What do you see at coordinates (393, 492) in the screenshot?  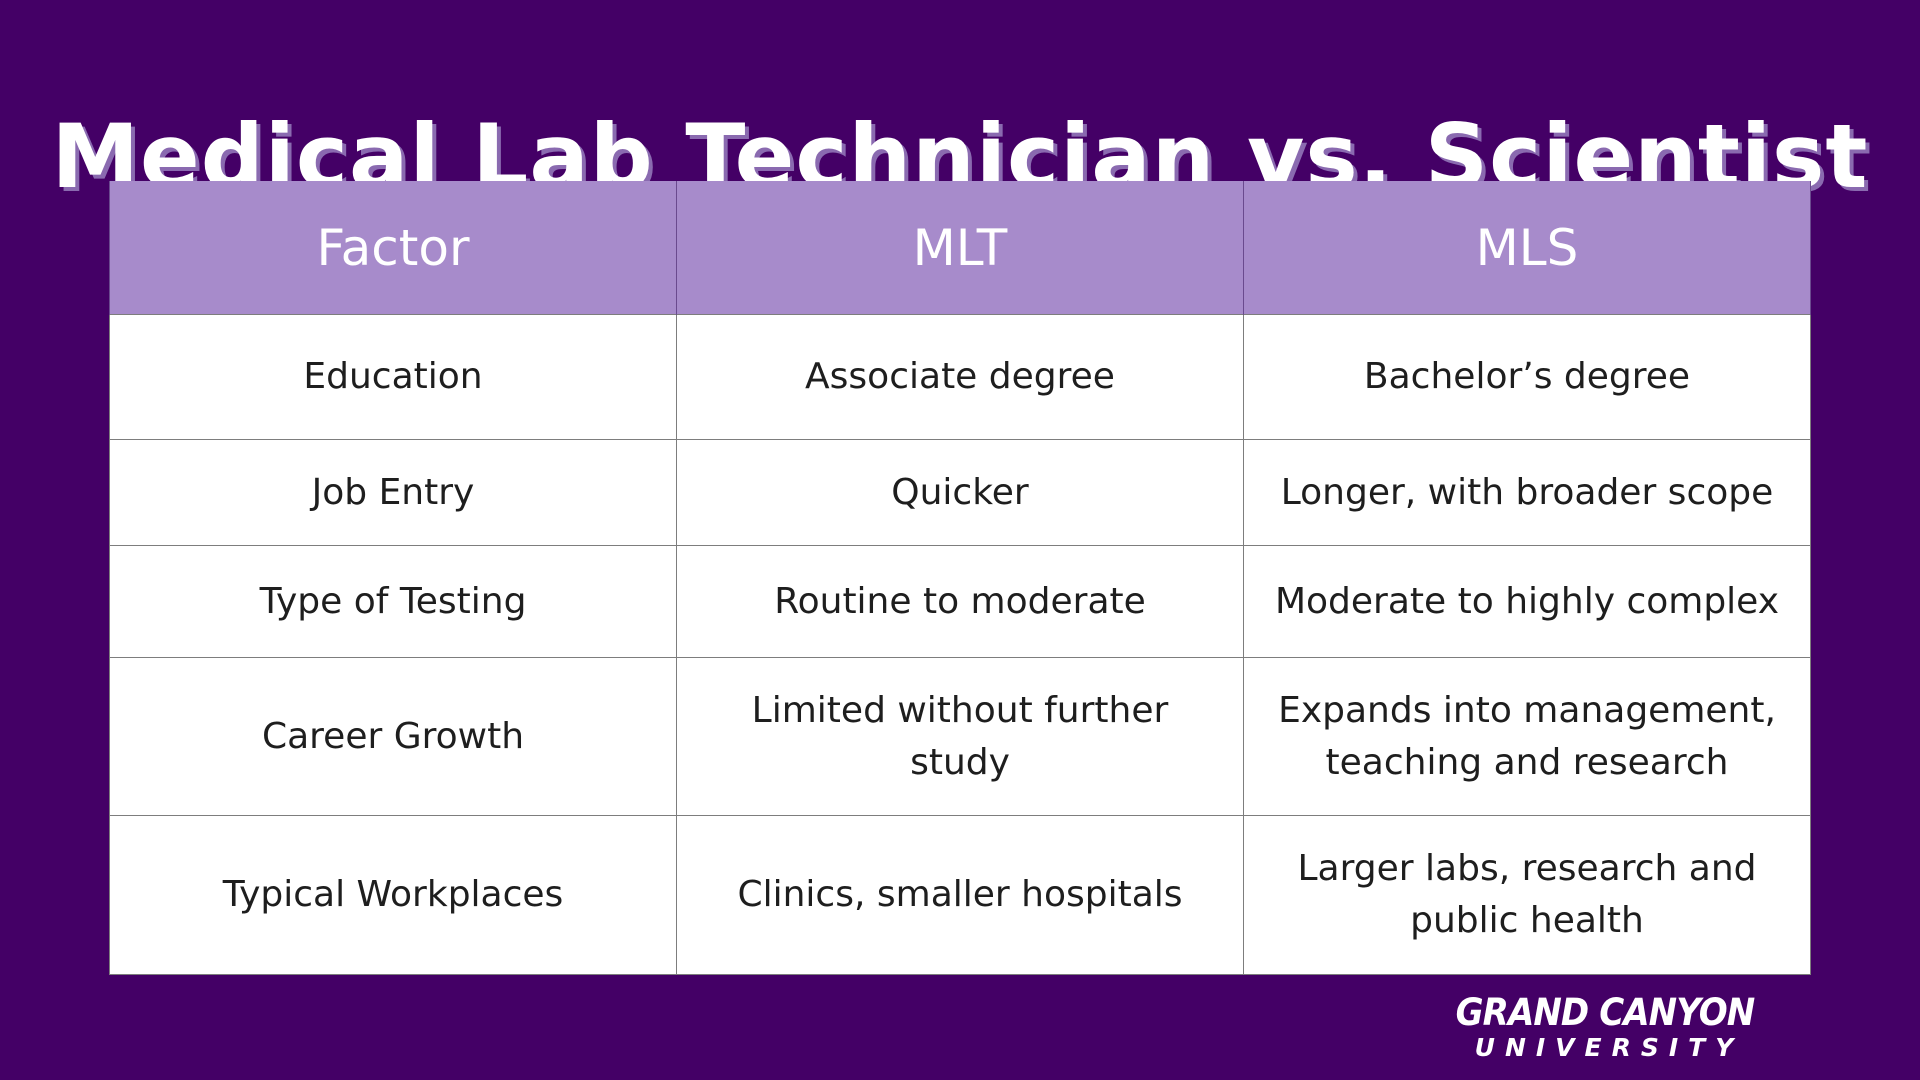 I see `factor-cell: Job Entry` at bounding box center [393, 492].